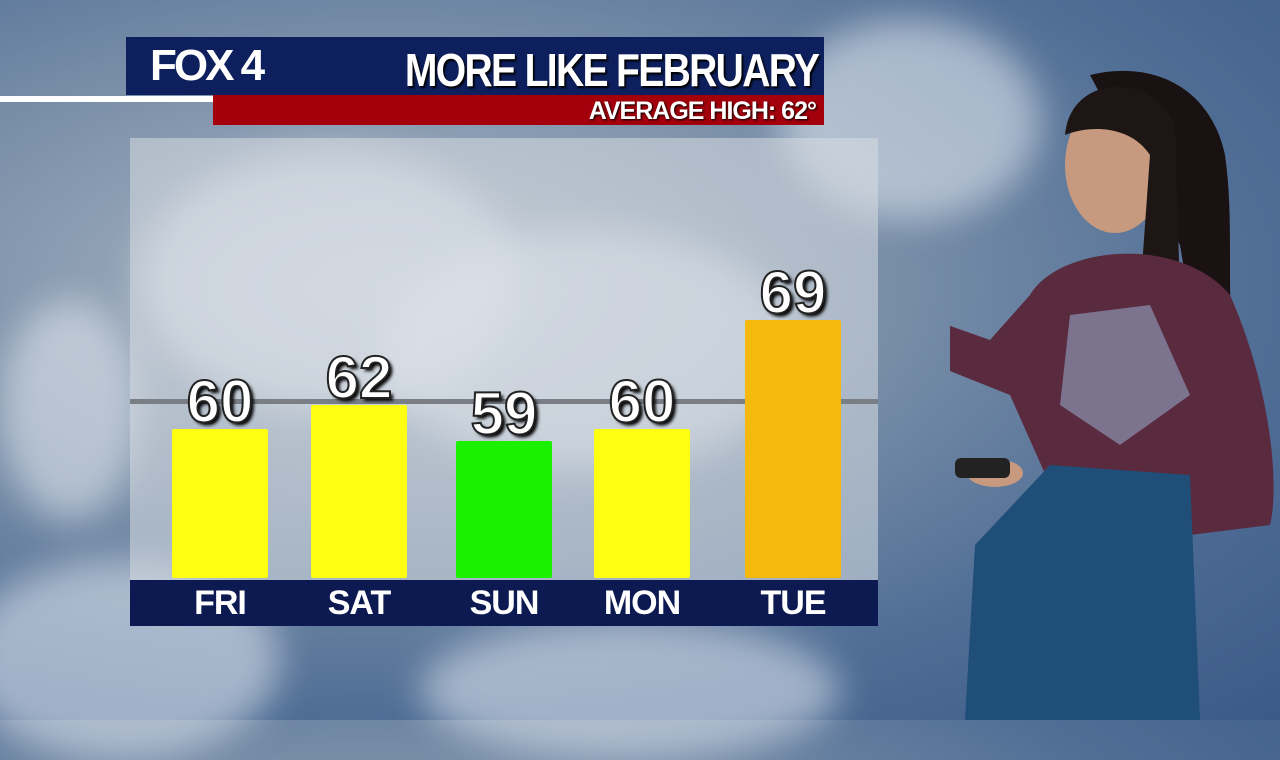 The height and width of the screenshot is (760, 1280). I want to click on accent-line, so click(106, 99).